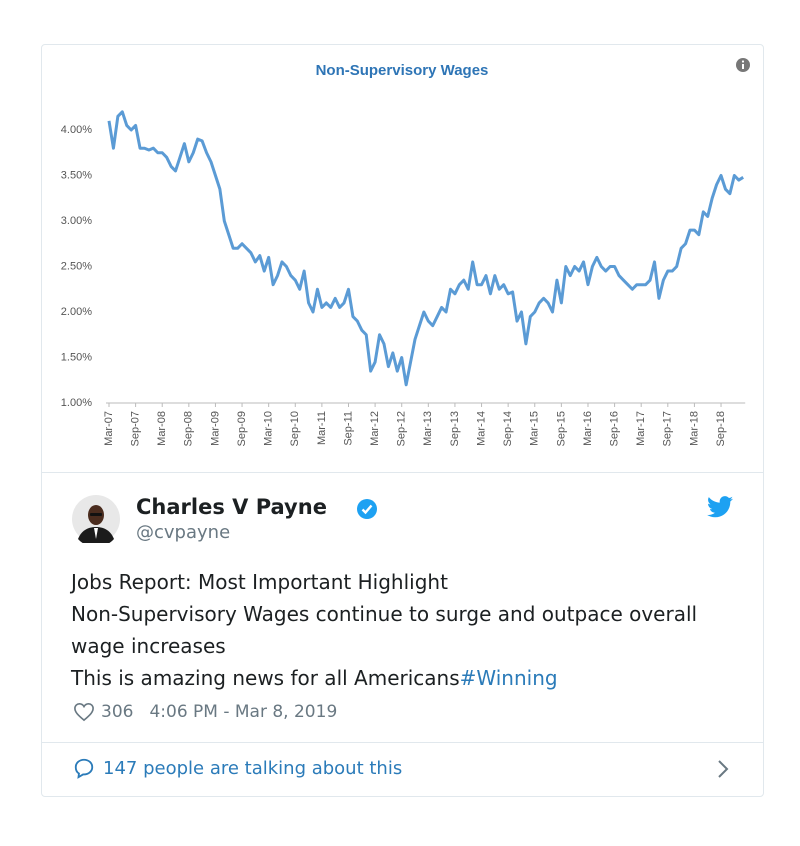 This screenshot has width=800, height=846. I want to click on x-tick-label: Sep-18, so click(721, 428).